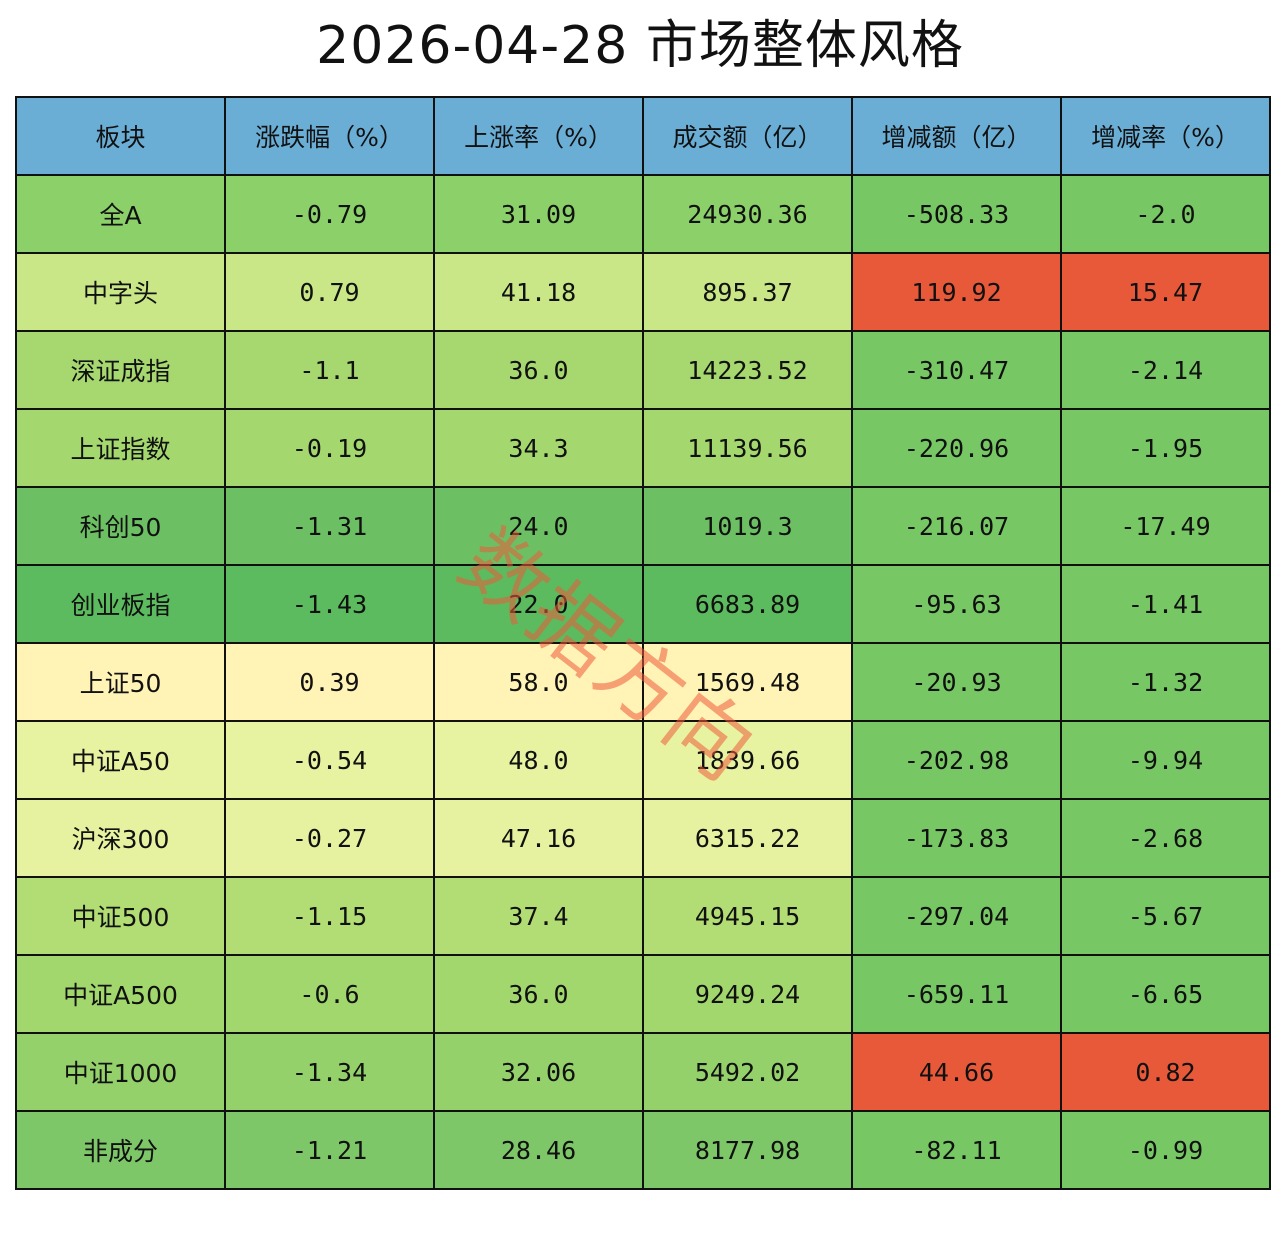  Describe the element at coordinates (329, 916) in the screenshot. I see `value-cell: -1.15` at that location.